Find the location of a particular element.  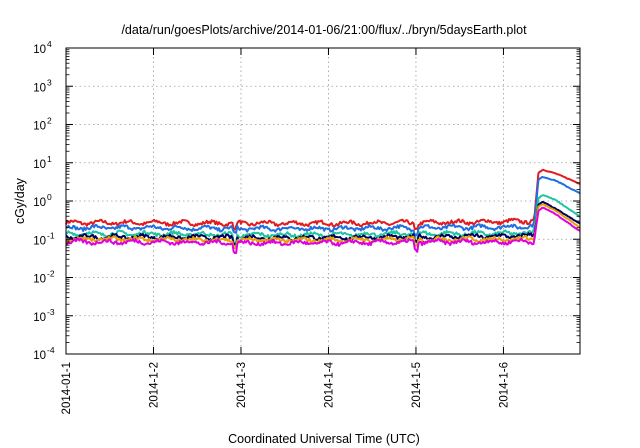

x-tick-label: 2014-1-4 is located at coordinates (329, 384).